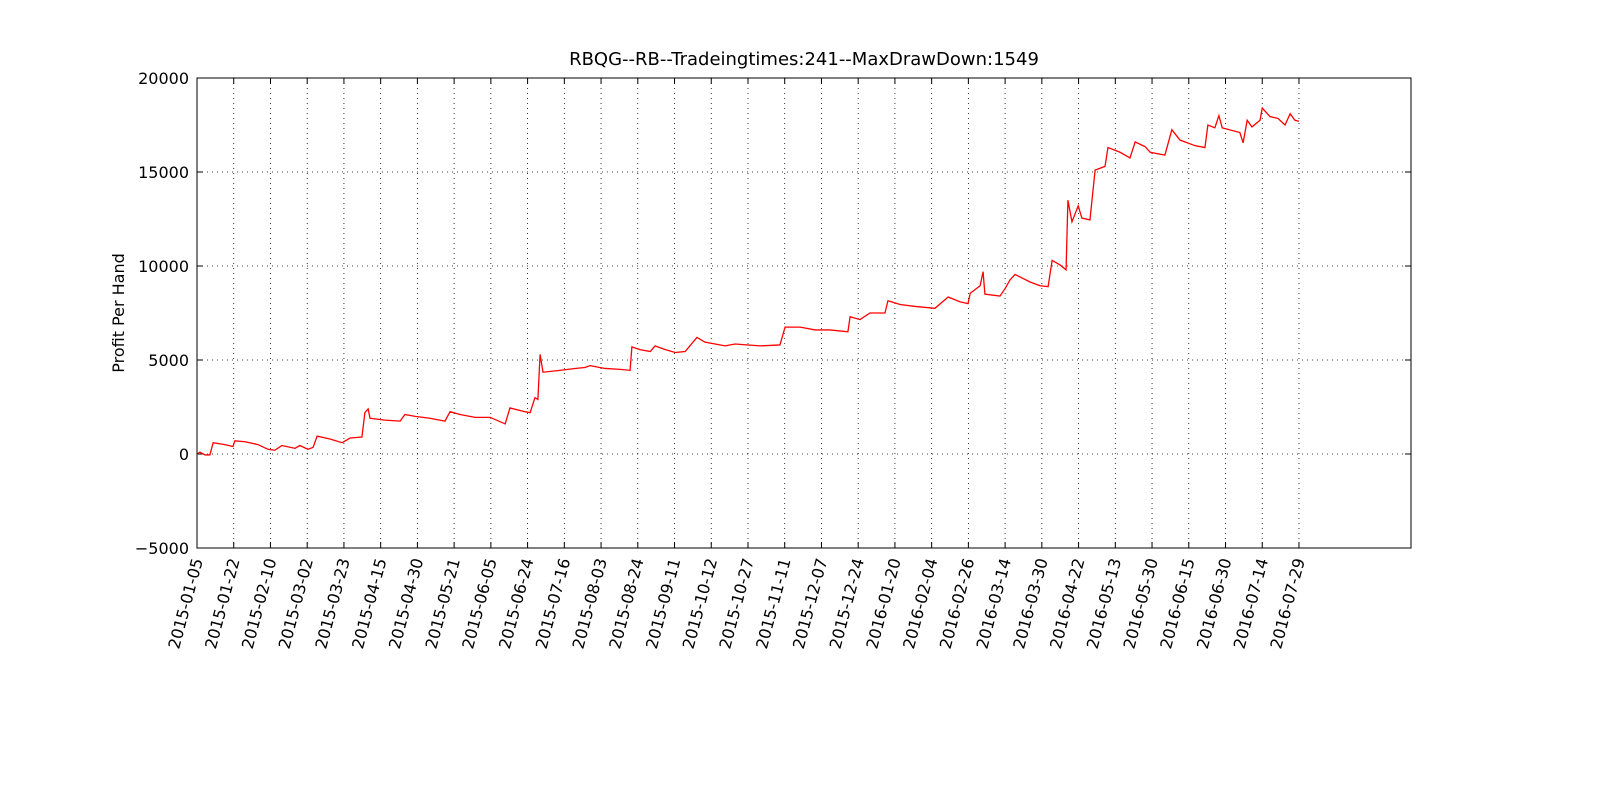  I want to click on y-tick-label: 20000, so click(163, 78).